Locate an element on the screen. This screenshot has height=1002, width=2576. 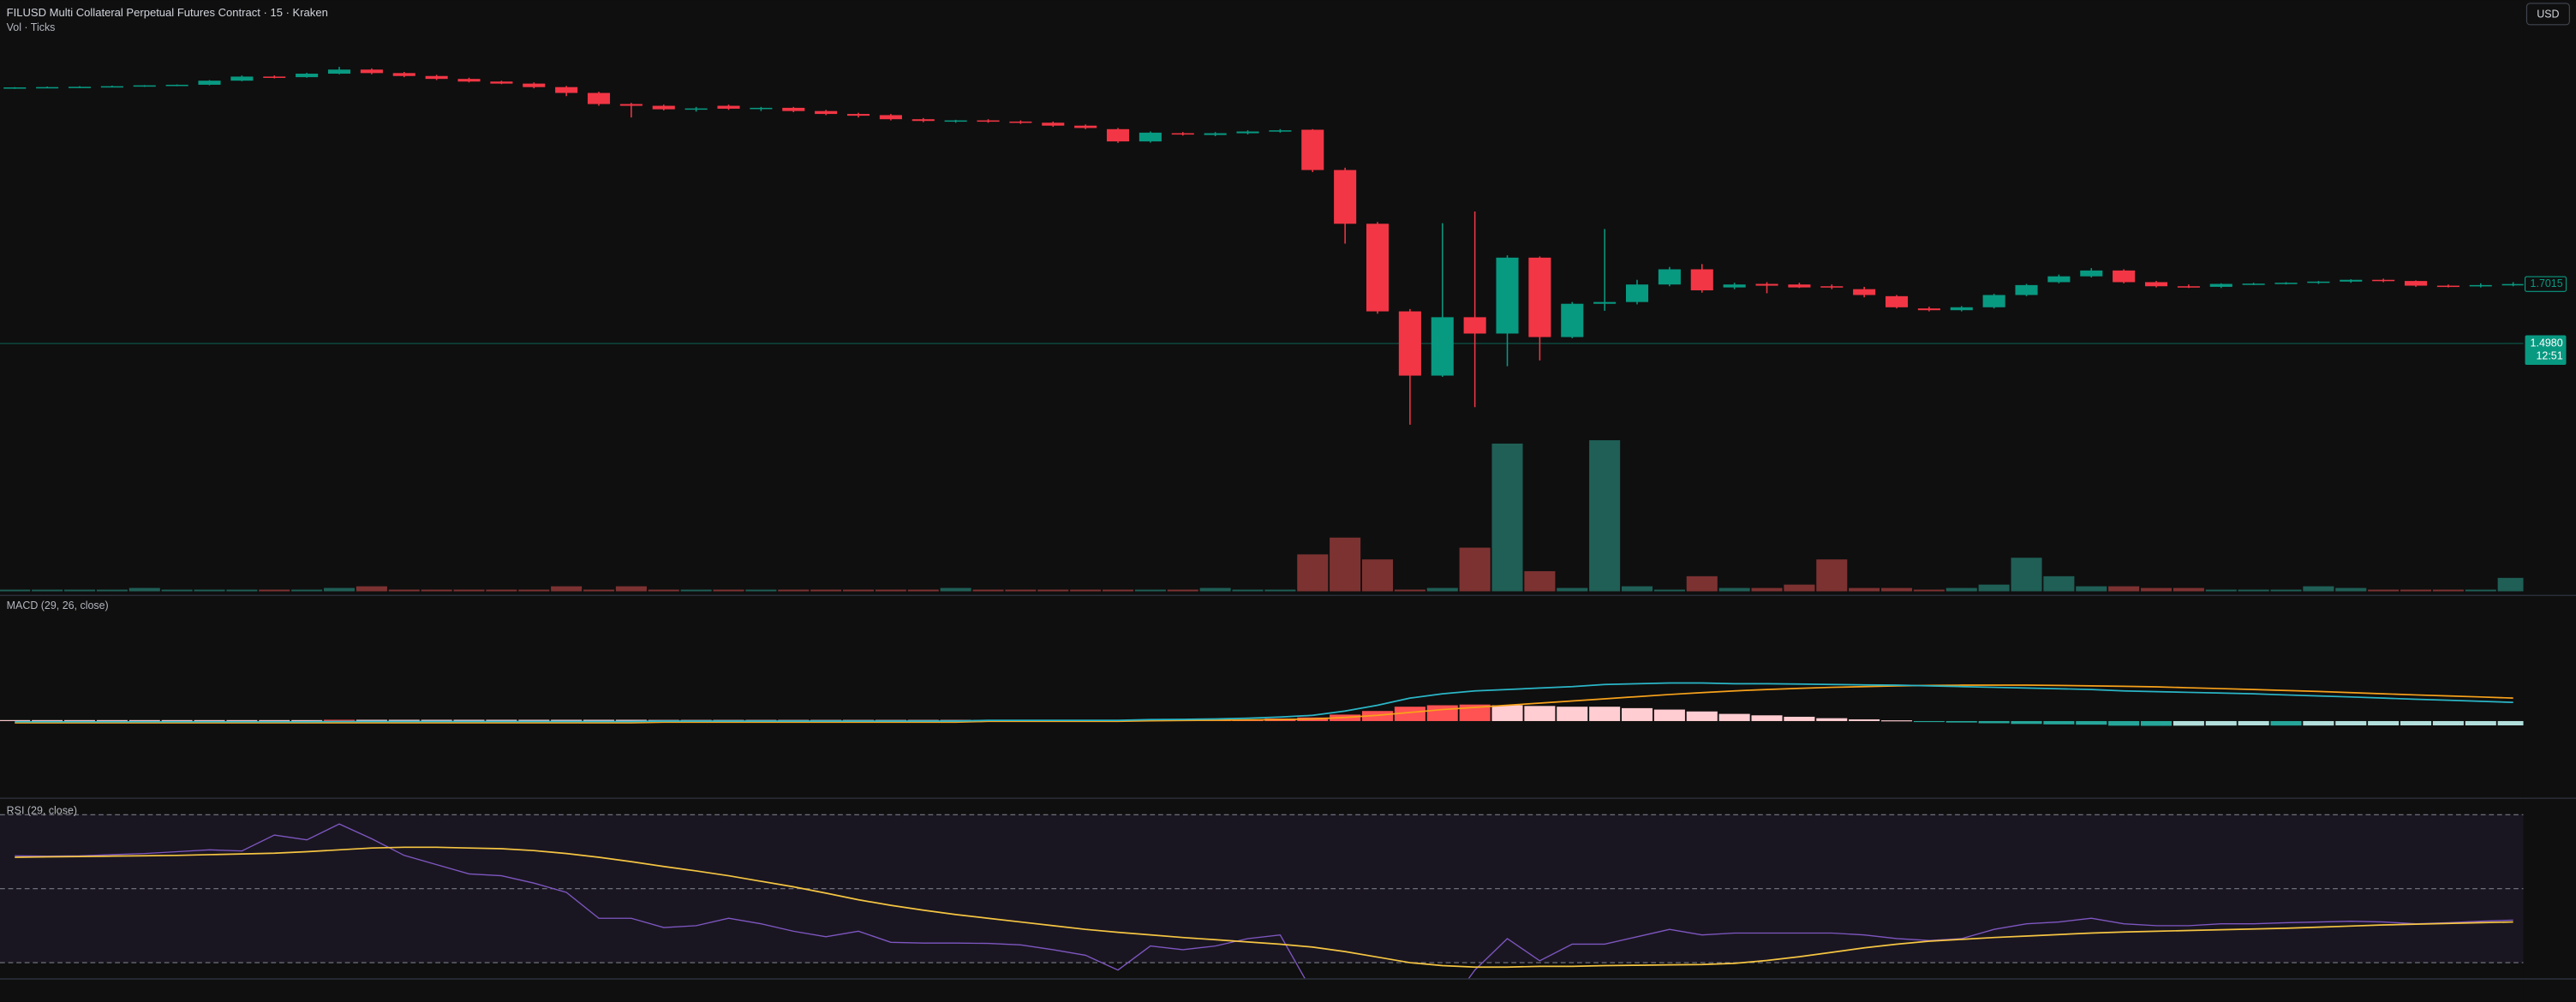
macd-line is located at coordinates (1264, 702).